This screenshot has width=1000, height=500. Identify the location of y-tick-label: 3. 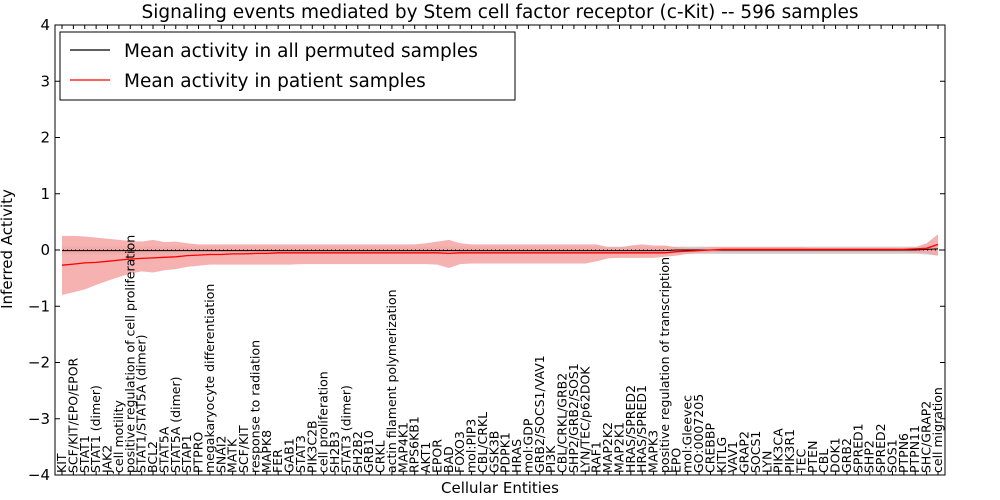
(45, 81).